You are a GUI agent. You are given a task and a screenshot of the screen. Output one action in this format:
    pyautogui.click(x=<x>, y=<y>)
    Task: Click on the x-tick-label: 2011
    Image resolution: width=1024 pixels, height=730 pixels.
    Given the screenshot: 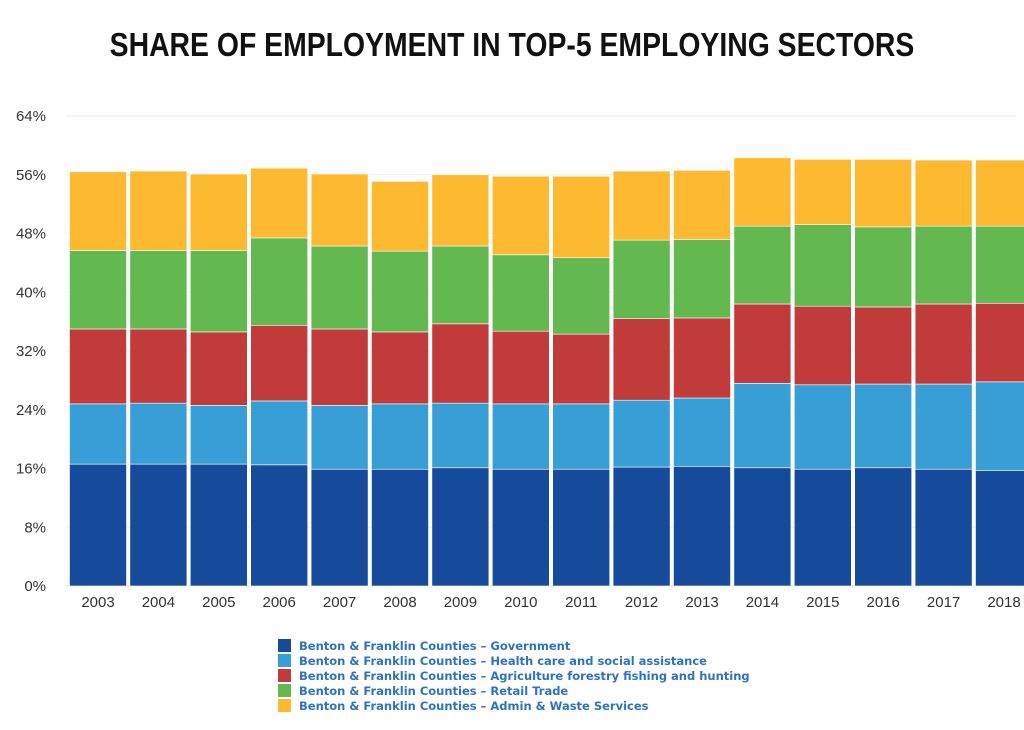 What is the action you would take?
    pyautogui.click(x=581, y=602)
    